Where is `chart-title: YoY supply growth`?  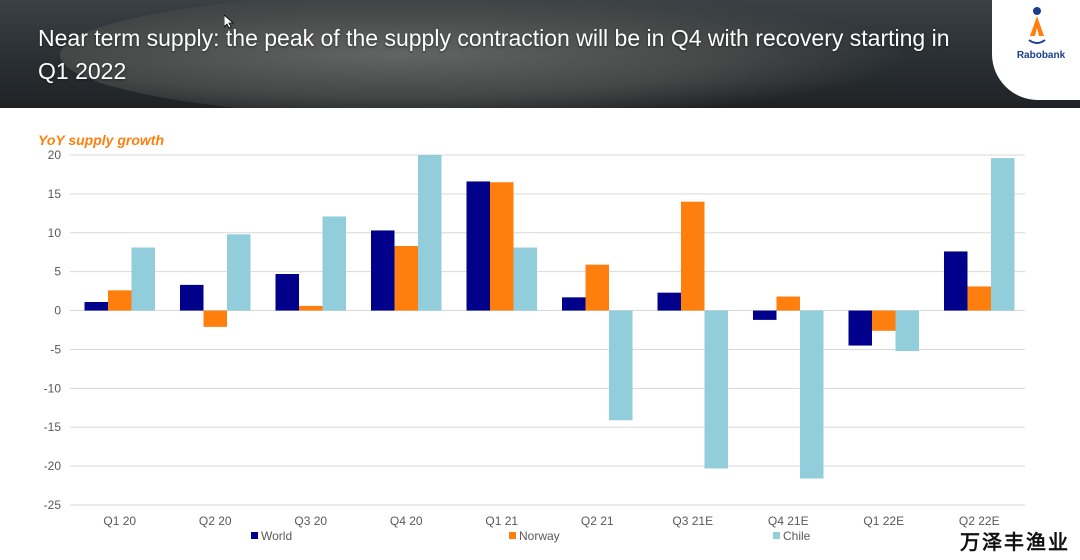
chart-title: YoY supply growth is located at coordinates (101, 140).